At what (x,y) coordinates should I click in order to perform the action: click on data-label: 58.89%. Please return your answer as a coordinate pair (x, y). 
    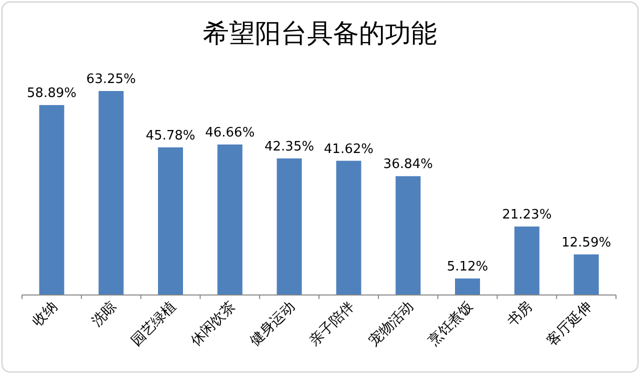
    Looking at the image, I should click on (51, 94).